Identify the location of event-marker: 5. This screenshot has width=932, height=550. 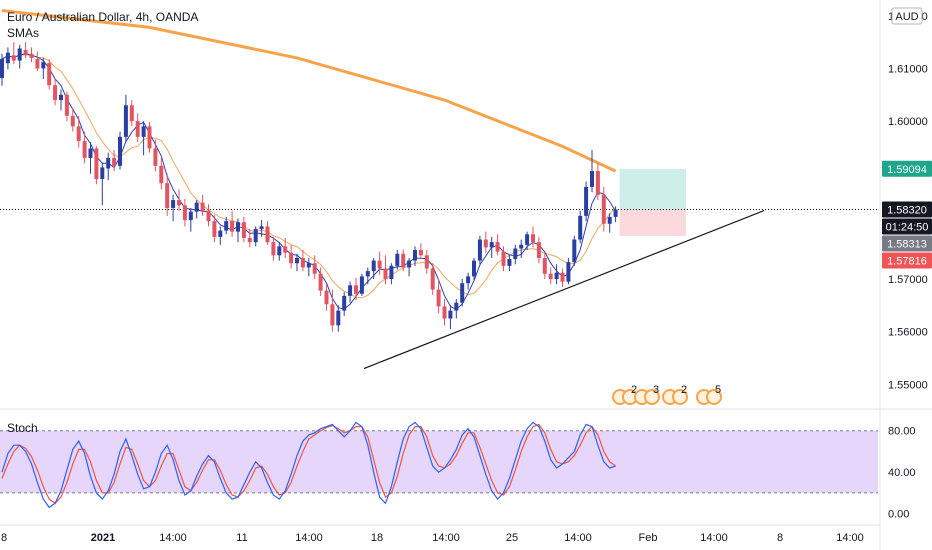
(709, 394).